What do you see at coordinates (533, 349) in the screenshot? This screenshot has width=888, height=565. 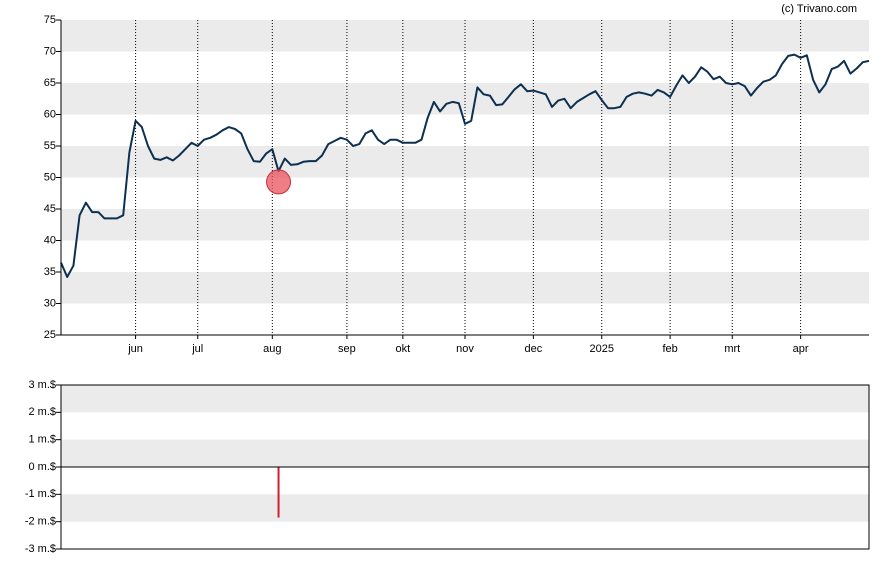 I see `x-tick-label: dec` at bounding box center [533, 349].